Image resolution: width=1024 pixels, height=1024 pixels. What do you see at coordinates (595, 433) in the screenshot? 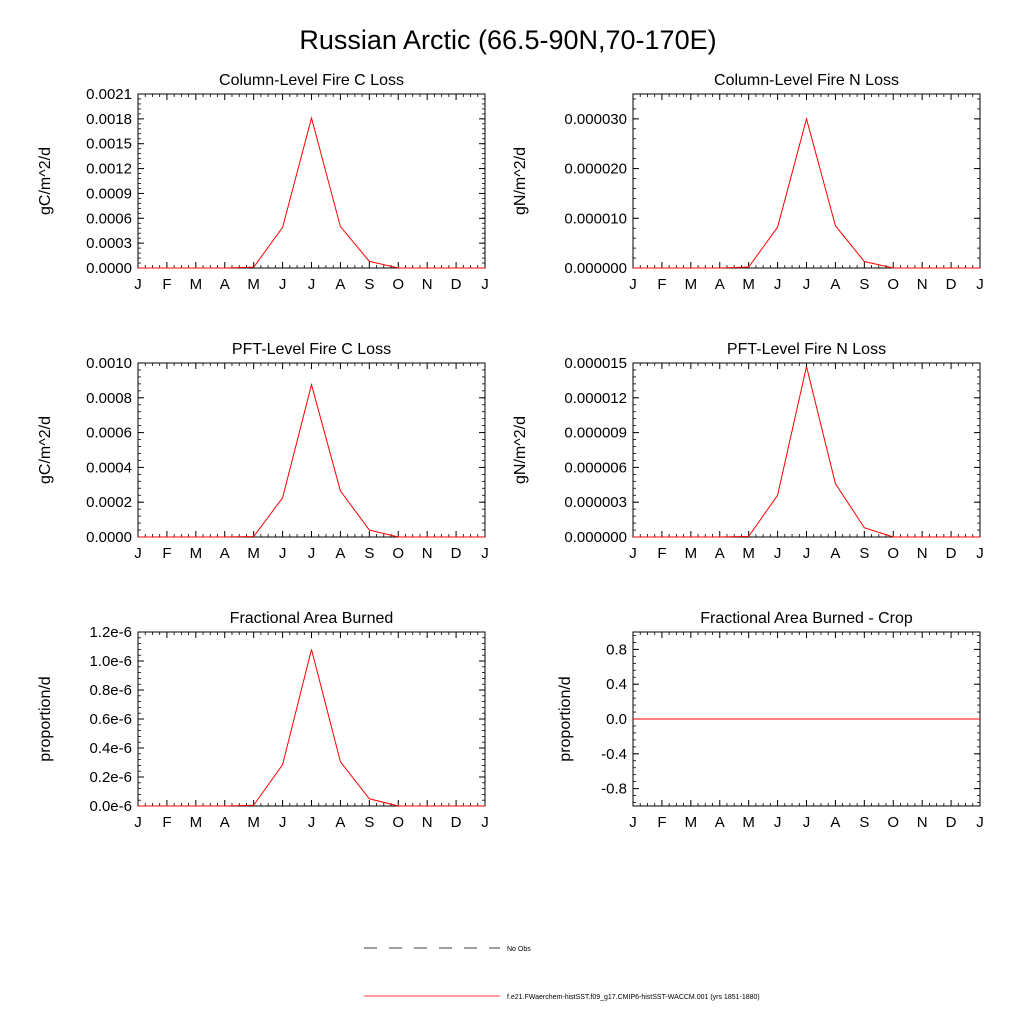
I see `y-tick-label: 0.000009` at bounding box center [595, 433].